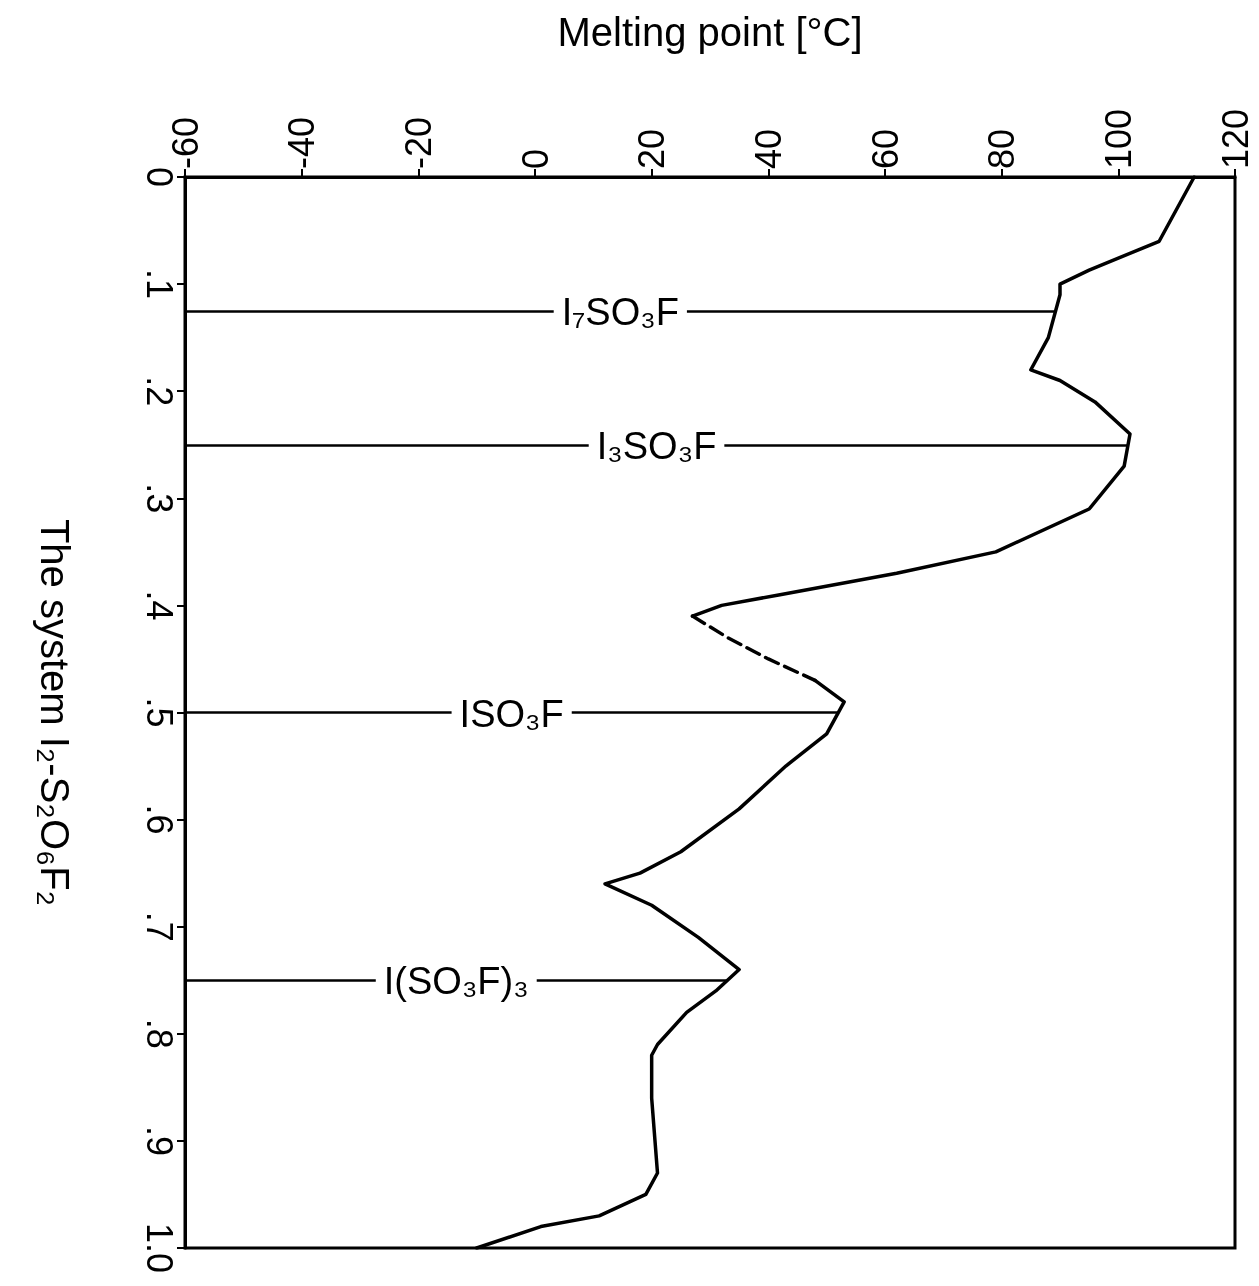 The height and width of the screenshot is (1286, 1259). What do you see at coordinates (620, 311) in the screenshot?
I see `ref-line-label: I₇SO₃F` at bounding box center [620, 311].